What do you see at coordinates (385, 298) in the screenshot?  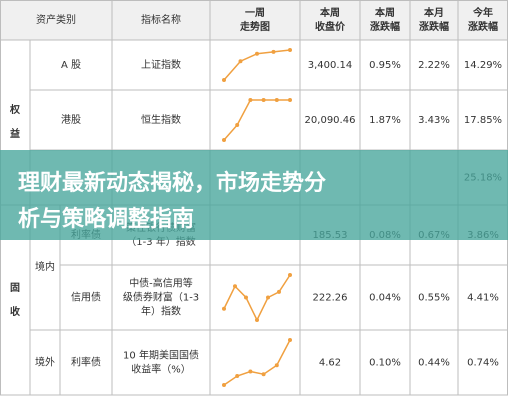 I see `week-change: 0.04%` at bounding box center [385, 298].